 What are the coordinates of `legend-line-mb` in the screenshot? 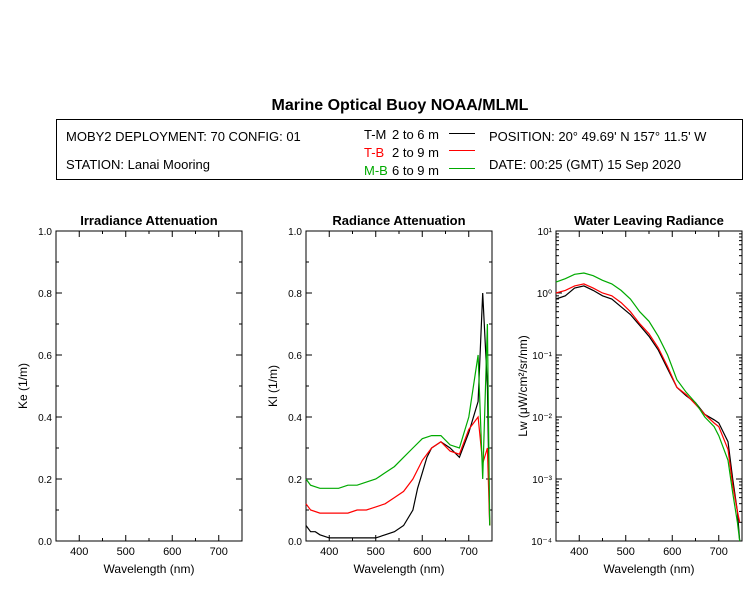 It's located at (462, 168).